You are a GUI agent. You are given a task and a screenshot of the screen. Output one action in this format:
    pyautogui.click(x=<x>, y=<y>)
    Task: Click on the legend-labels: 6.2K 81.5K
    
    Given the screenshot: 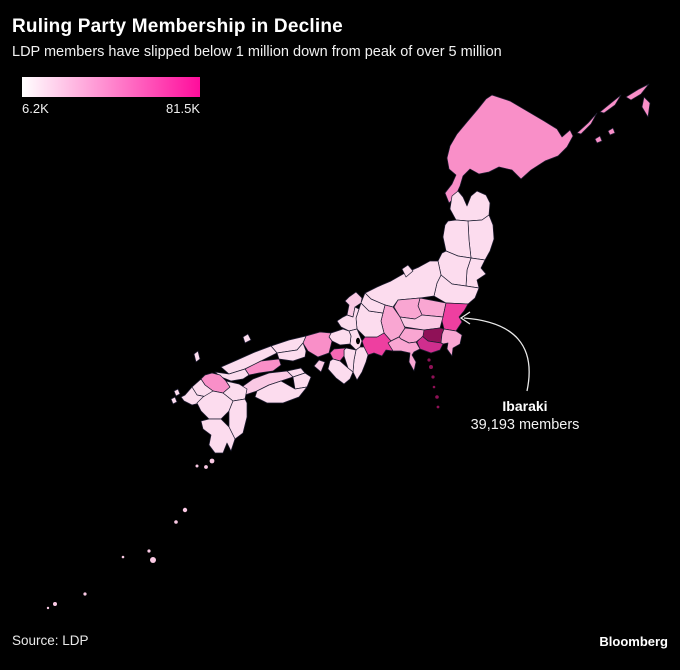 What is the action you would take?
    pyautogui.click(x=111, y=108)
    